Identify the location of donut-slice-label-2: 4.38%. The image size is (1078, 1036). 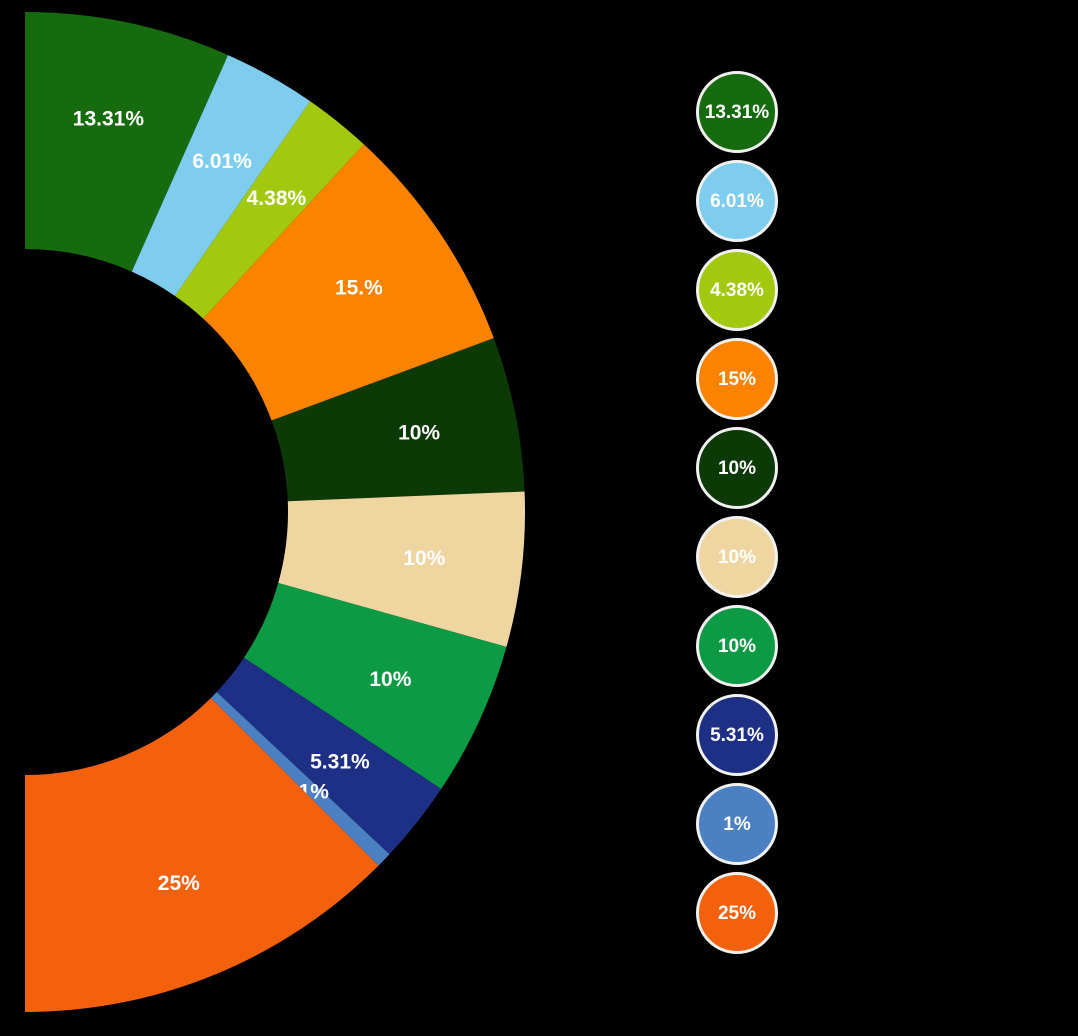
(277, 198).